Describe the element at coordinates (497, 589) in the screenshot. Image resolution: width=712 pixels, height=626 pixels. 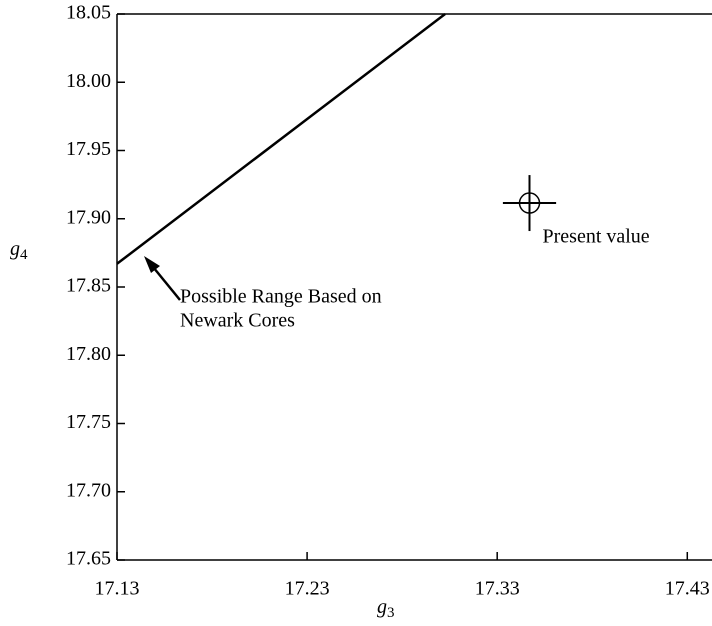
I see `x-tick-label: 17.33` at that location.